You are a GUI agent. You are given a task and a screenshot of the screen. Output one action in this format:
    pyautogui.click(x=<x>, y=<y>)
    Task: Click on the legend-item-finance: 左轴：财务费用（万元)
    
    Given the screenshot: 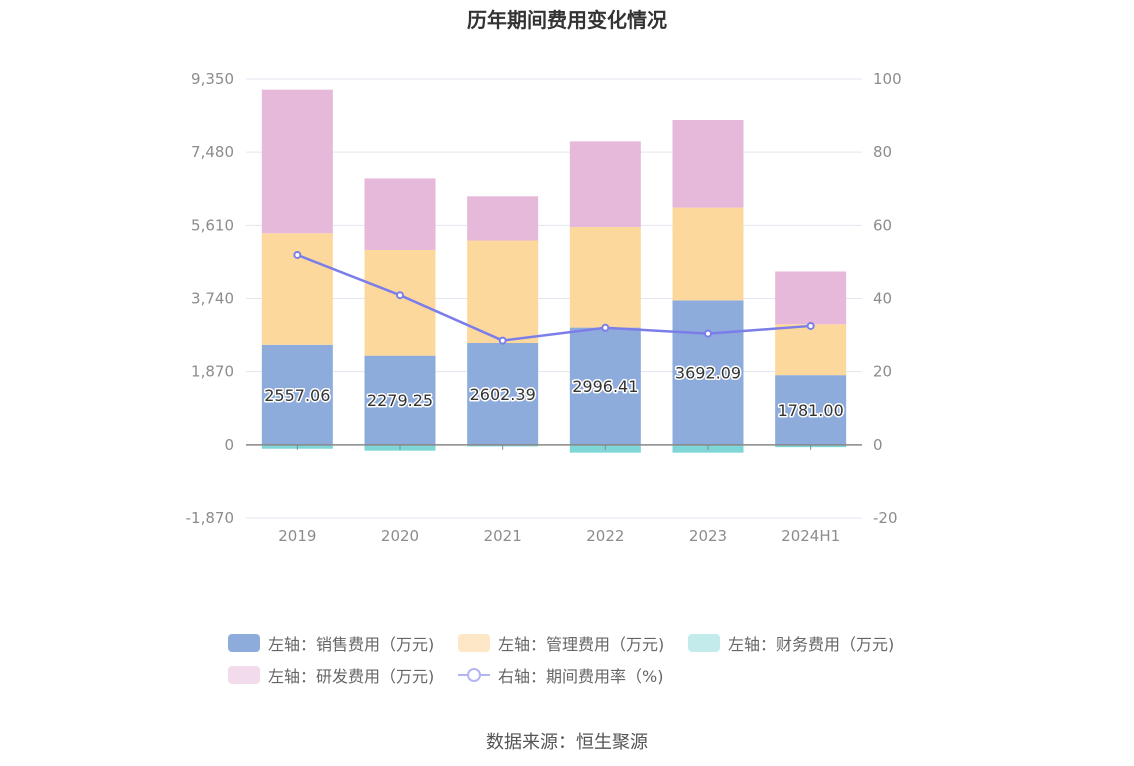 What is the action you would take?
    pyautogui.click(x=791, y=643)
    